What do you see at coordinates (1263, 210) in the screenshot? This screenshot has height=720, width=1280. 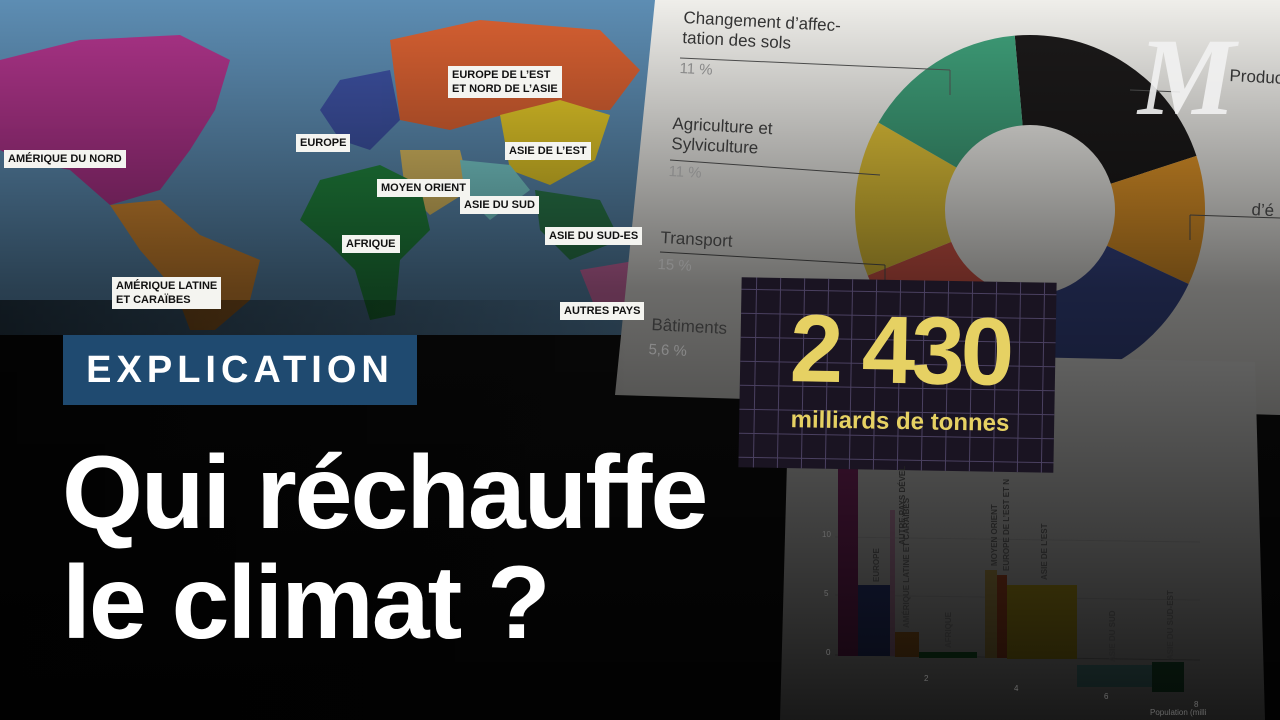 I see `donut-label-cut: d’é` at bounding box center [1263, 210].